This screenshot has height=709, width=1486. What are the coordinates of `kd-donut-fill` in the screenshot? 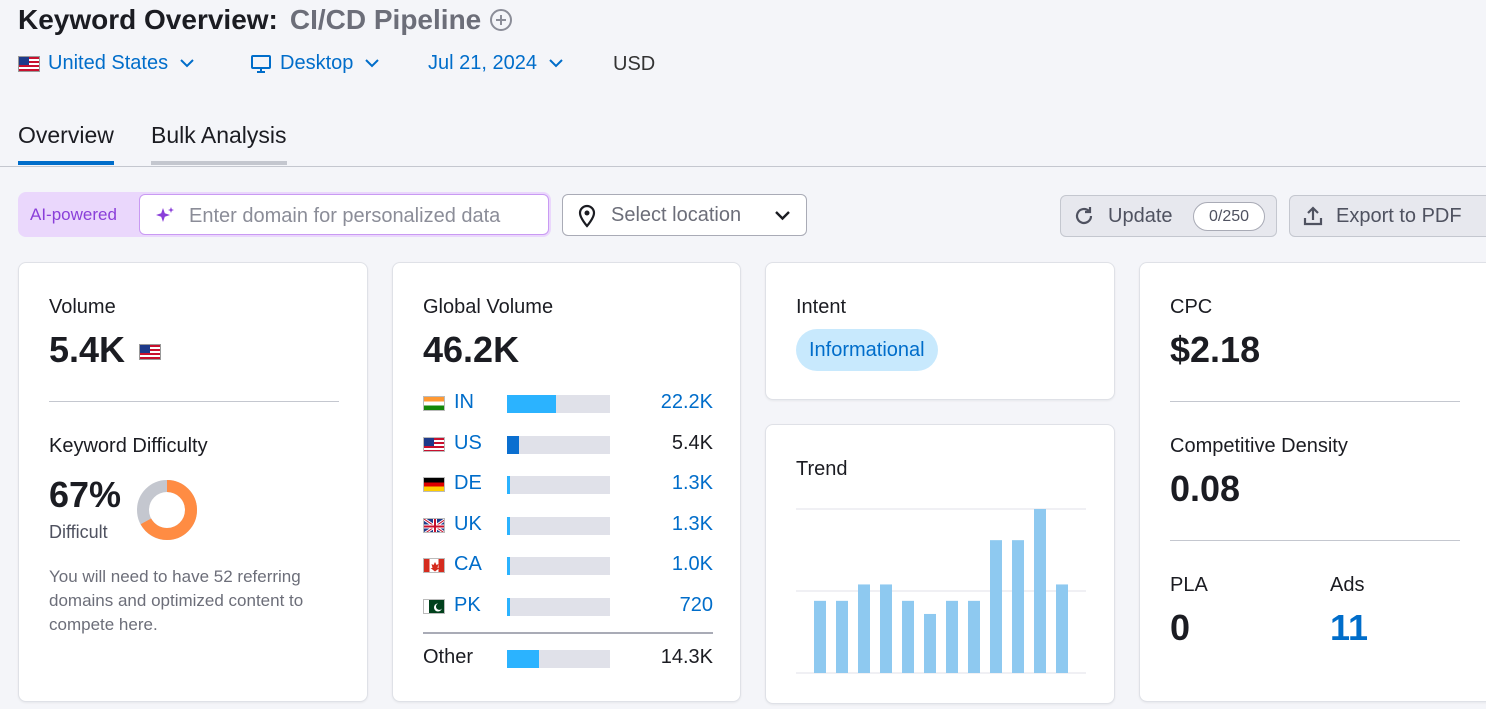 It's located at (167, 510).